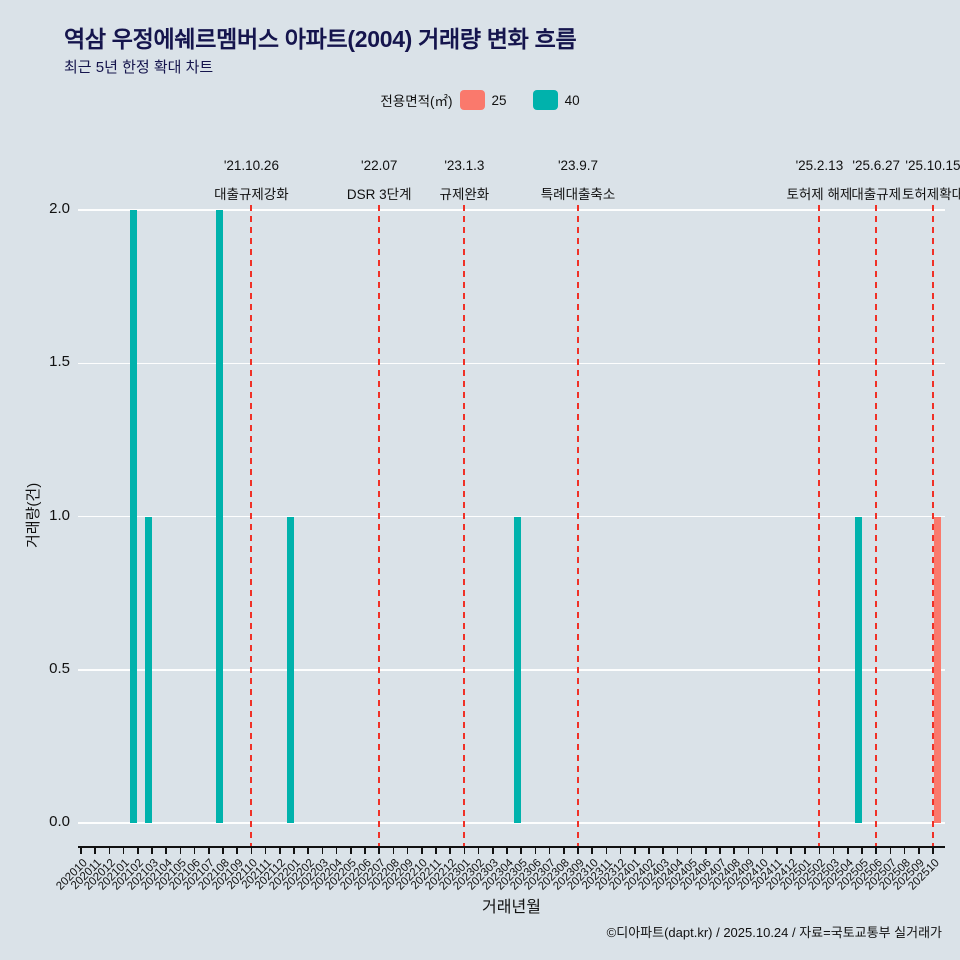 This screenshot has height=960, width=960. I want to click on policy-event-date: '22.07, so click(379, 165).